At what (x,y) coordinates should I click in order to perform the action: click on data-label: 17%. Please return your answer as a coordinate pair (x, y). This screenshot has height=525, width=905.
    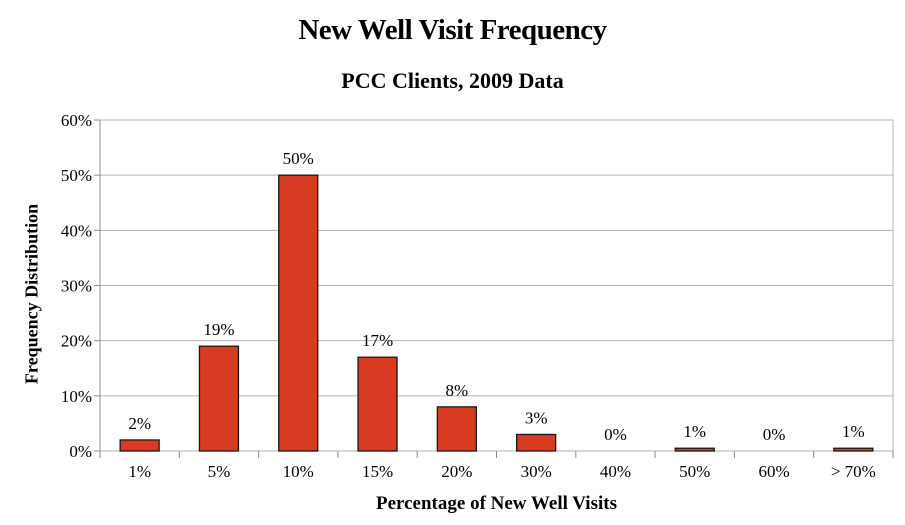
    Looking at the image, I should click on (377, 340).